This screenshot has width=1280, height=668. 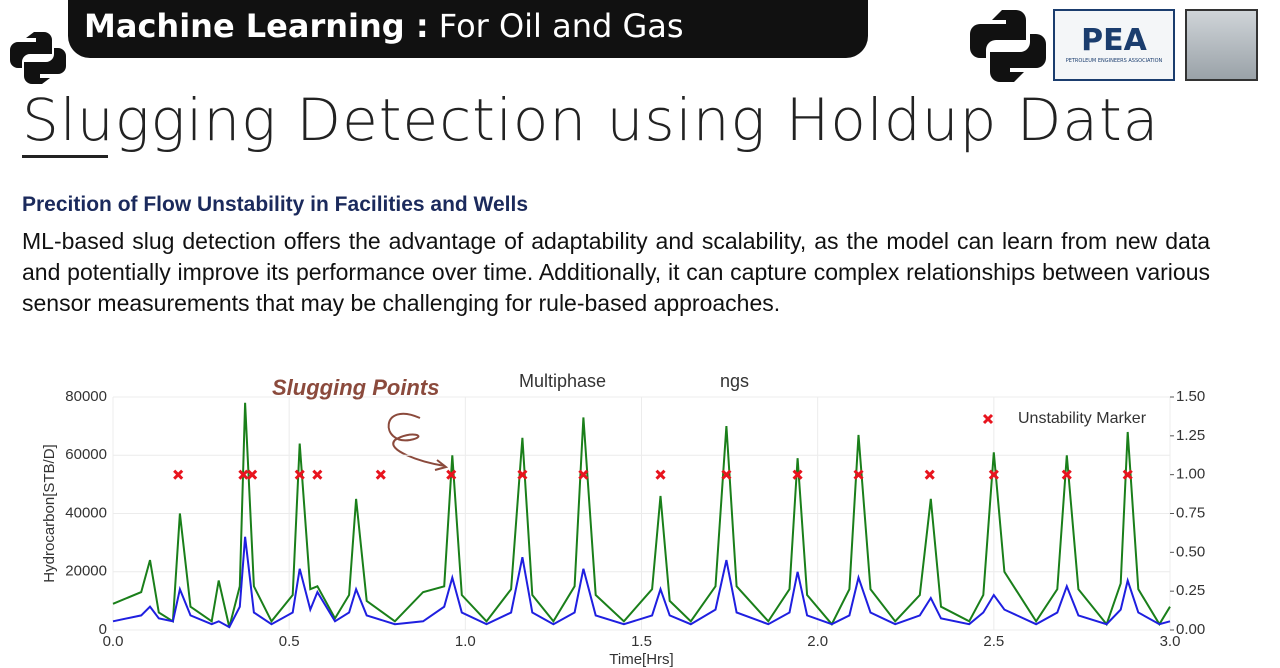 I want to click on annotation-arrow, so click(x=416, y=439).